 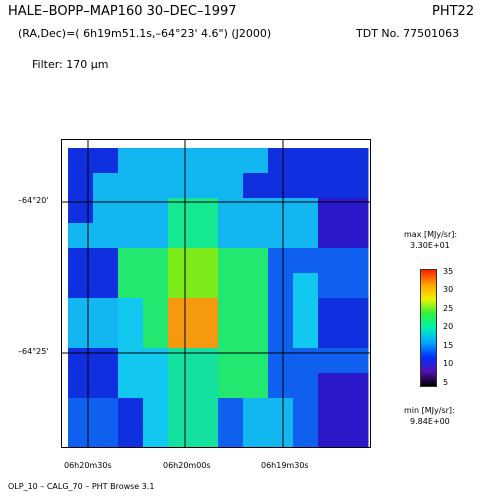 I want to click on dec-label-1: –64°20', so click(x=33, y=200).